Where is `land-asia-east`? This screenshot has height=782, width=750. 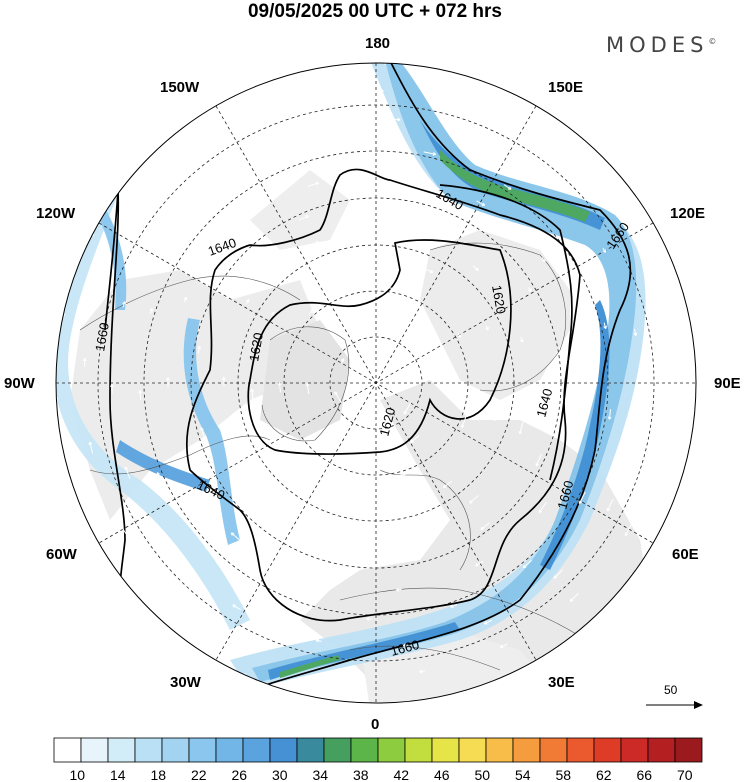 land-asia-east is located at coordinates (495, 315).